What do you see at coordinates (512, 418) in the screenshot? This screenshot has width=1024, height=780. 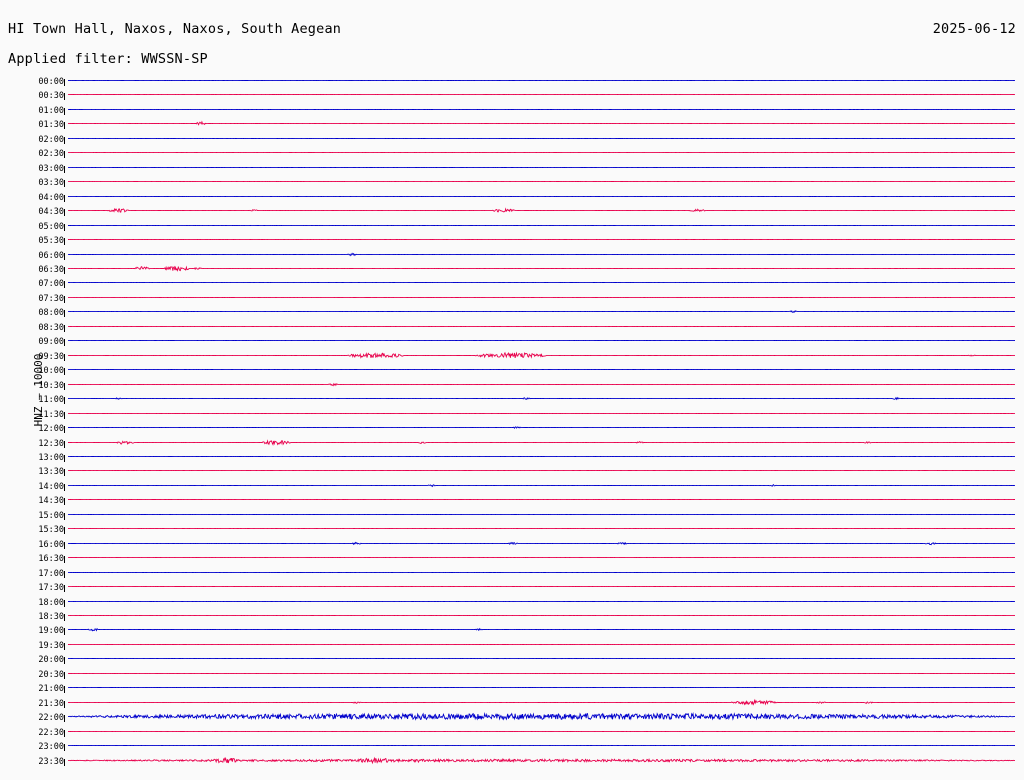 I see `helicorder-row: 11:30` at bounding box center [512, 418].